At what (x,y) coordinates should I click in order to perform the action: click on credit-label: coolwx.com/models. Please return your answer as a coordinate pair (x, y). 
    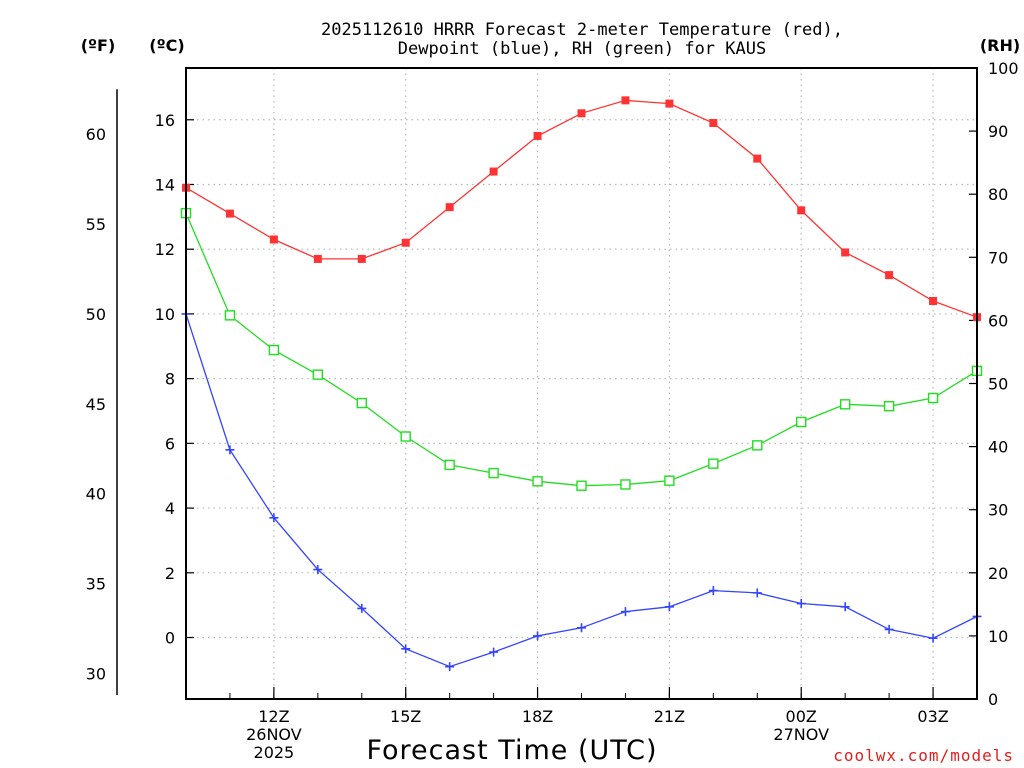
    Looking at the image, I should click on (923, 755).